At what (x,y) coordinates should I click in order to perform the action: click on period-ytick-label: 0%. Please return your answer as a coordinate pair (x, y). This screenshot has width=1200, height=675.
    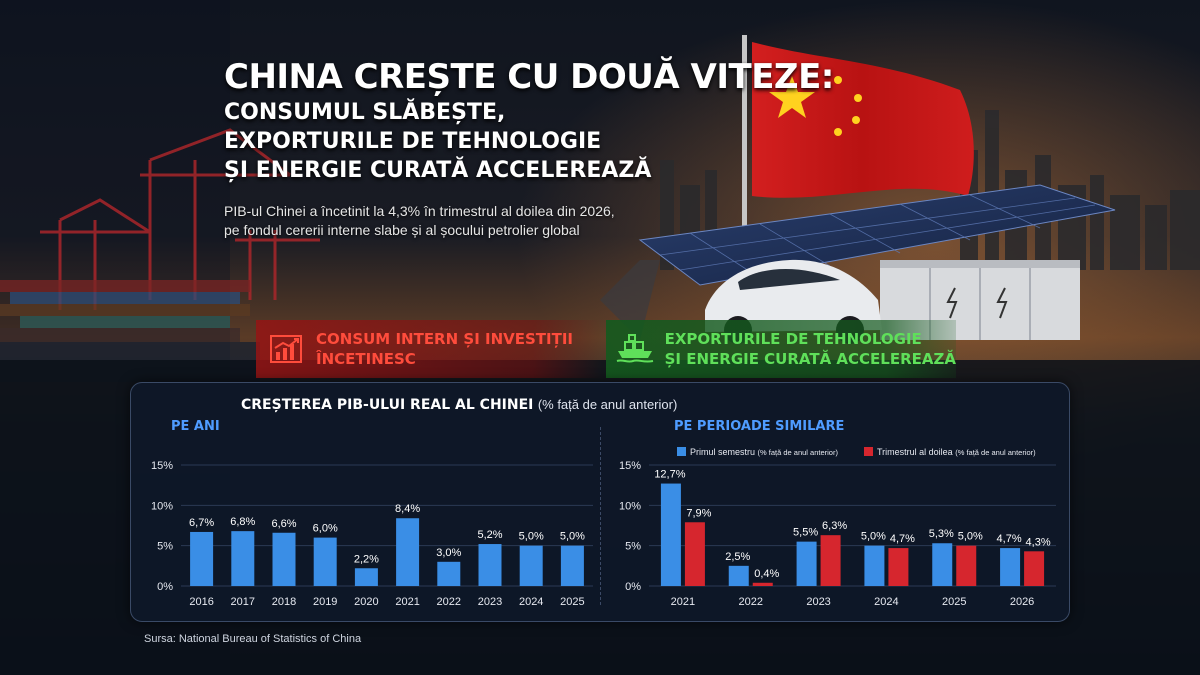
    Looking at the image, I should click on (633, 587).